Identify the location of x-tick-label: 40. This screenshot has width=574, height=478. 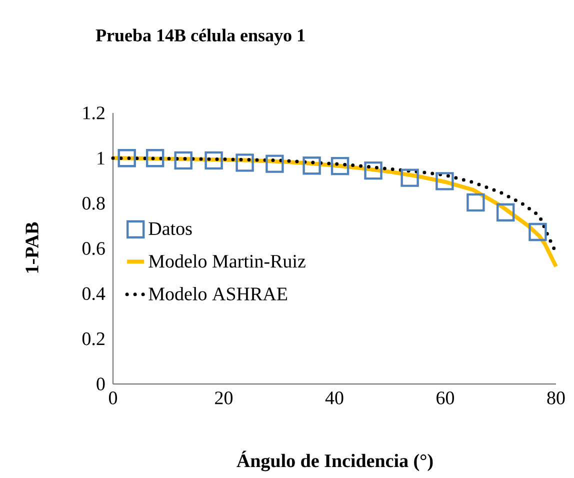
(334, 398).